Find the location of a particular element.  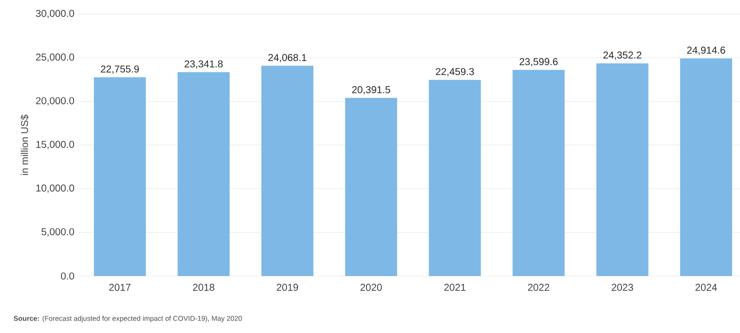

data-label: 23,341.8 is located at coordinates (203, 64).